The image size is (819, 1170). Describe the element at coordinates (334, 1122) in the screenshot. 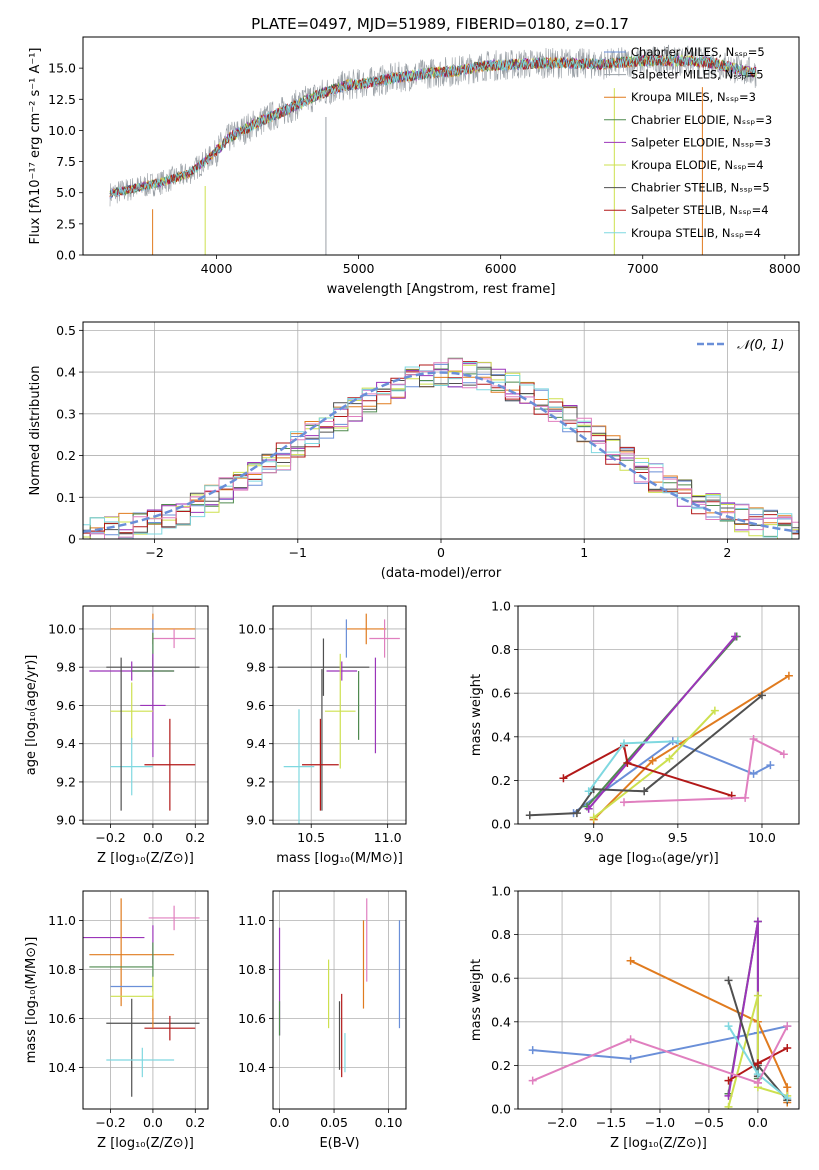

I see `x-tick-label: 0.05` at that location.